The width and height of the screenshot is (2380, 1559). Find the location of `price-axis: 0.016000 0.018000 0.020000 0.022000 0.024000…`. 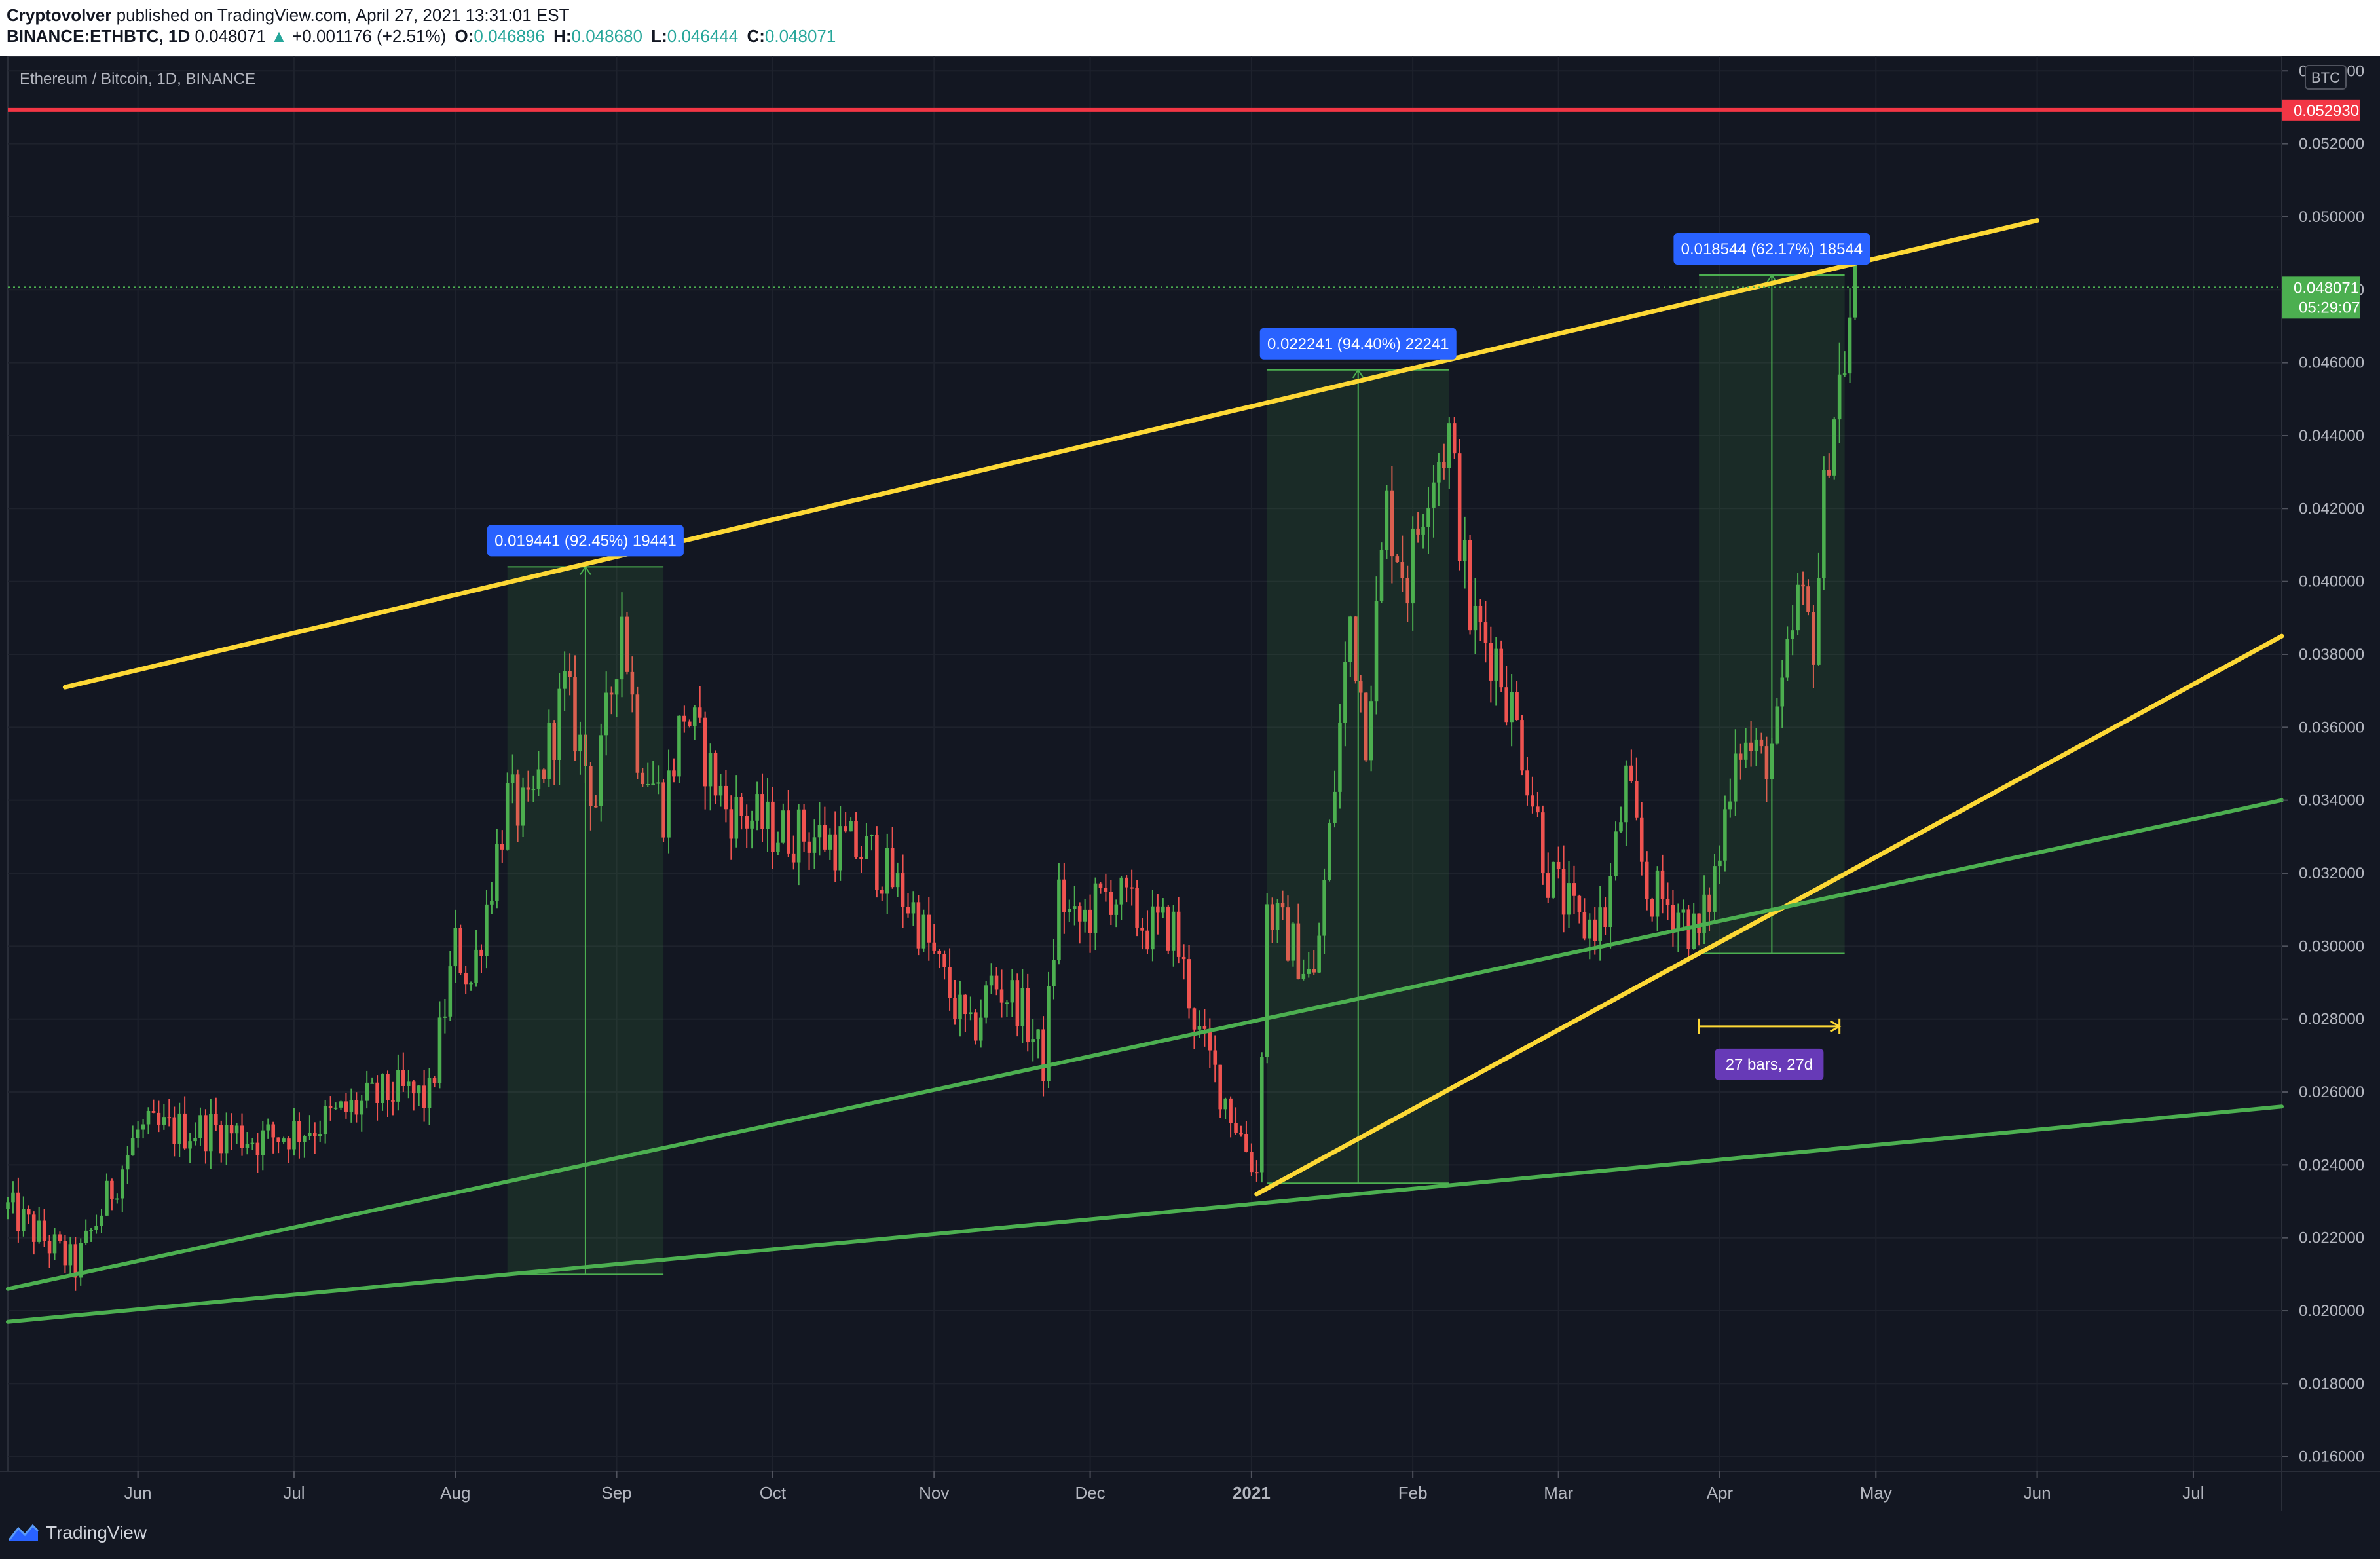

price-axis: 0.016000 0.018000 0.020000 0.022000 0.024000… is located at coordinates (2323, 764).